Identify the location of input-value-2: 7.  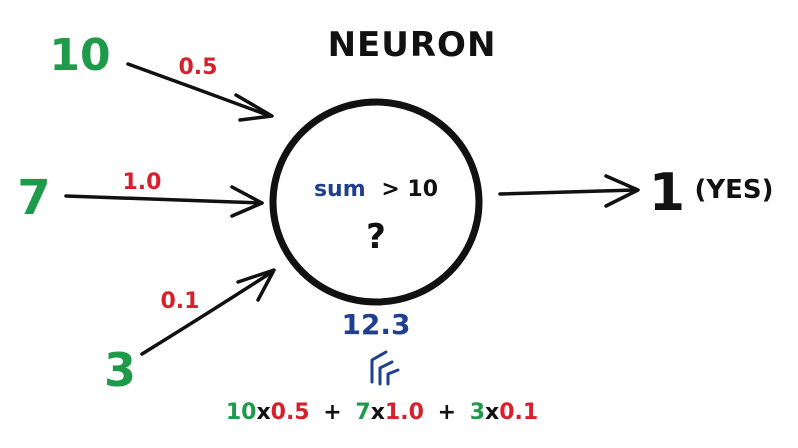
(33, 198).